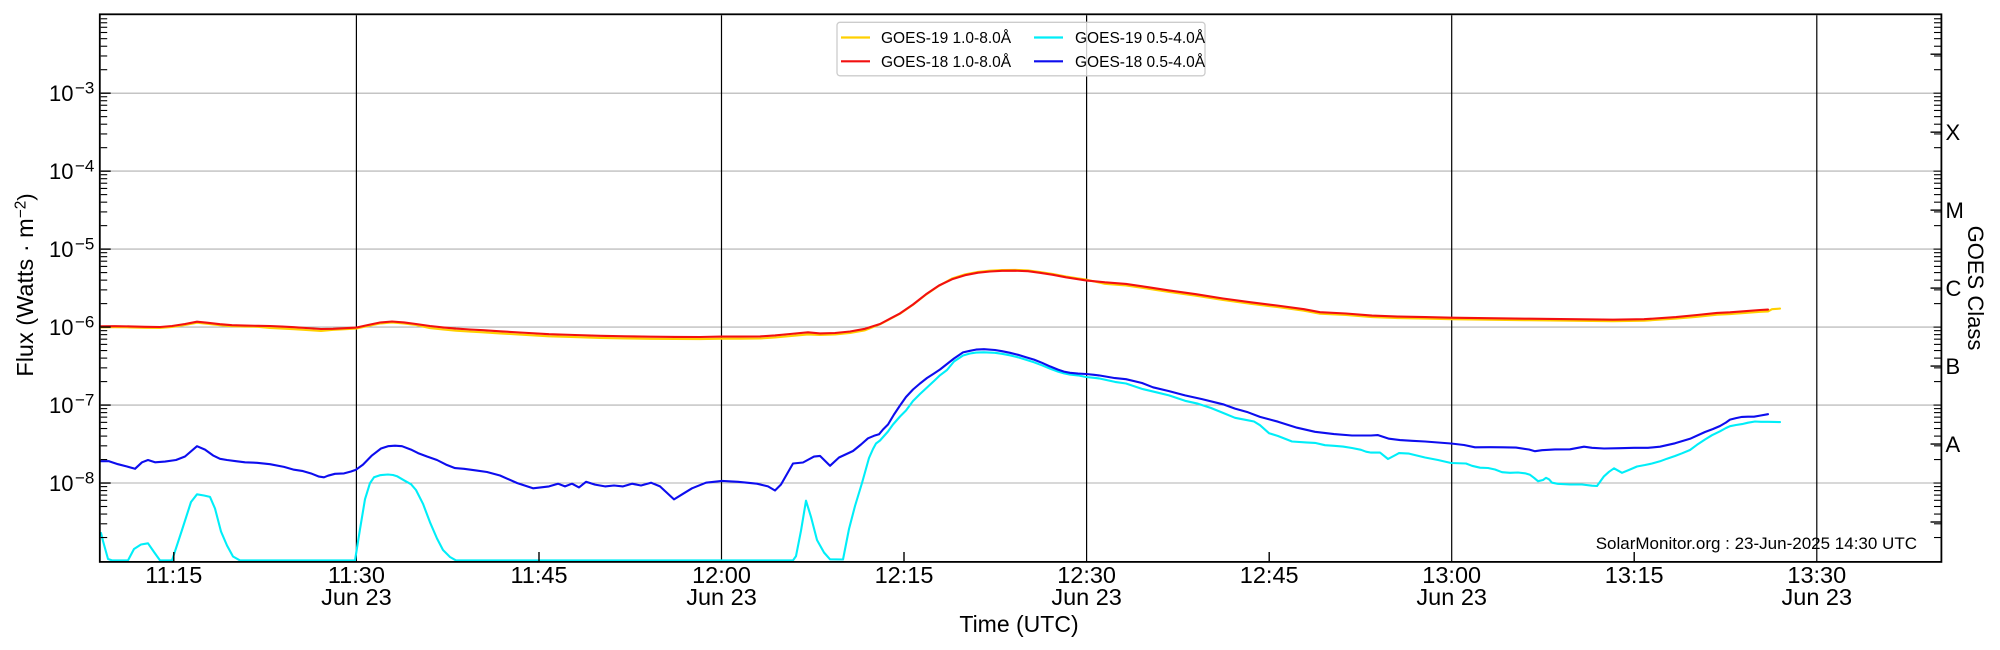 The image size is (2000, 650). What do you see at coordinates (173, 575) in the screenshot?
I see `svg-text: 11:15` at bounding box center [173, 575].